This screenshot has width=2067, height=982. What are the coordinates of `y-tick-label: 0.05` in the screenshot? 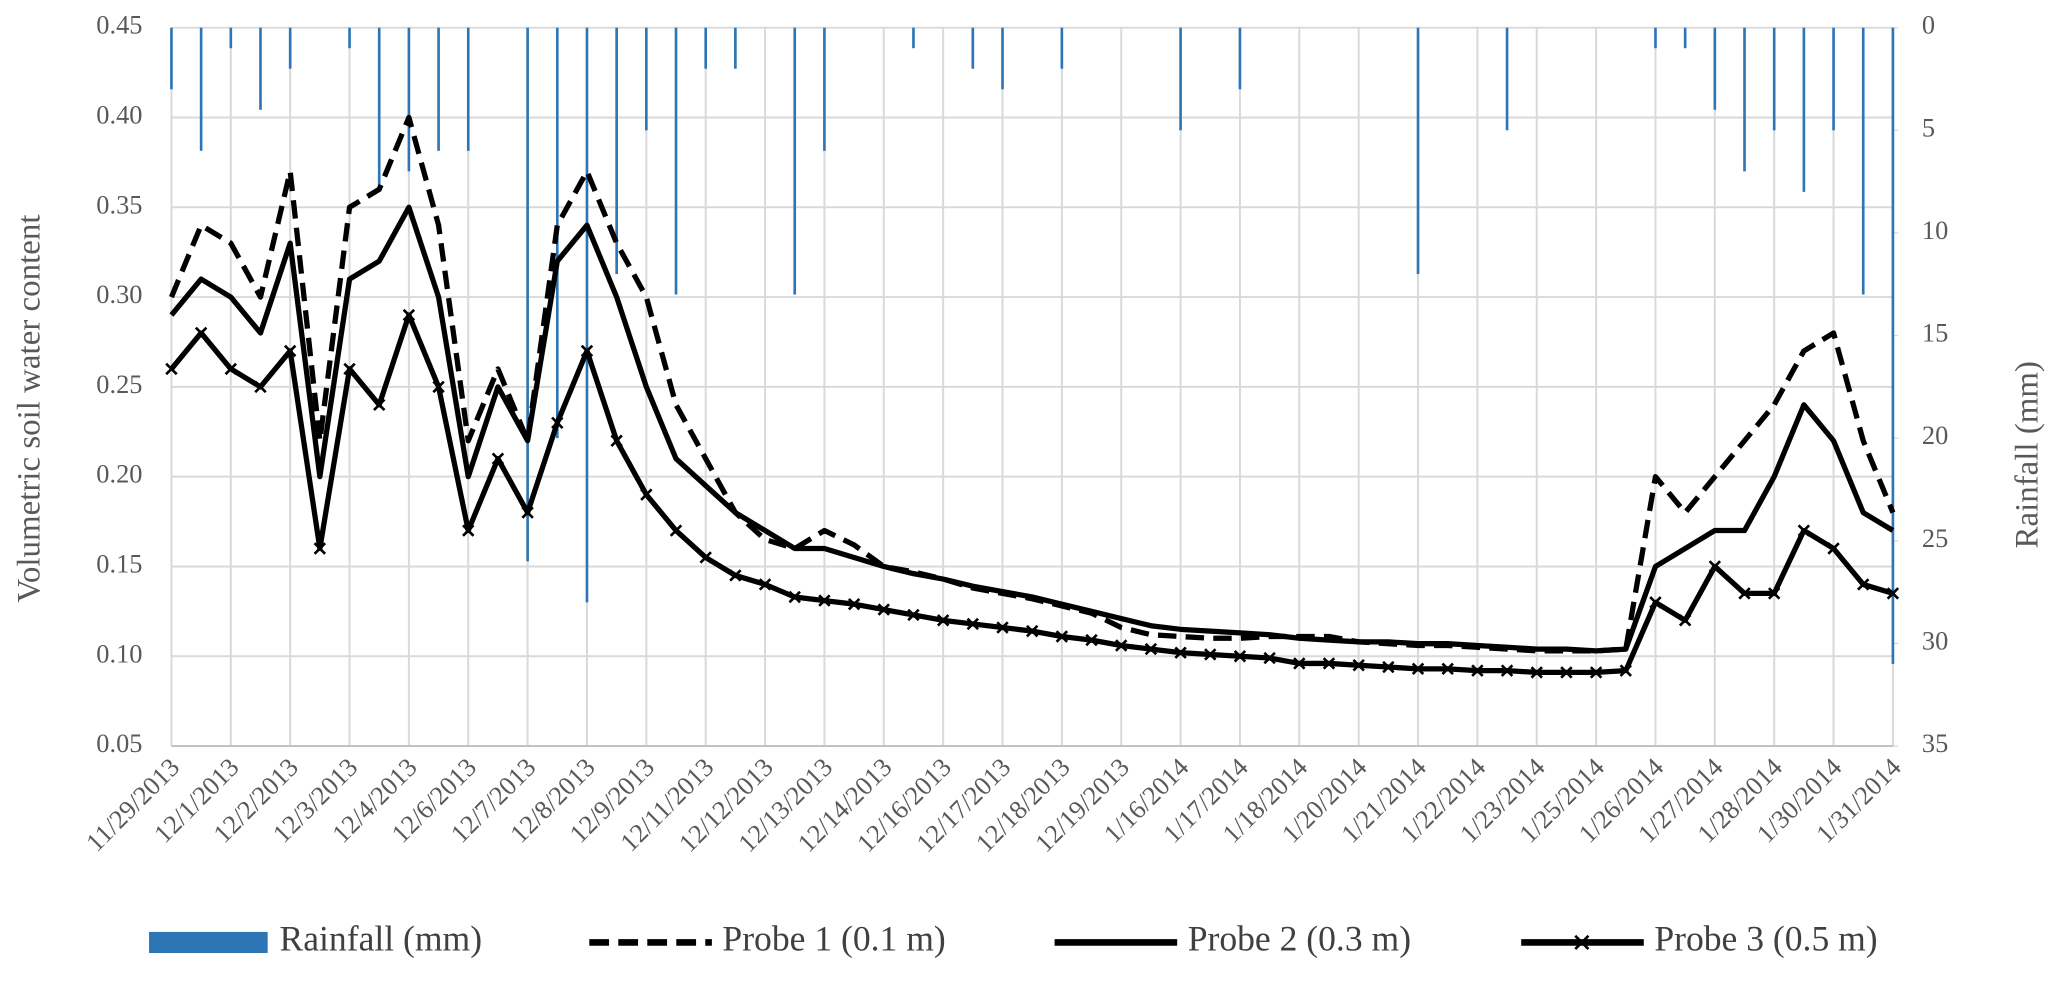 It's located at (119, 743).